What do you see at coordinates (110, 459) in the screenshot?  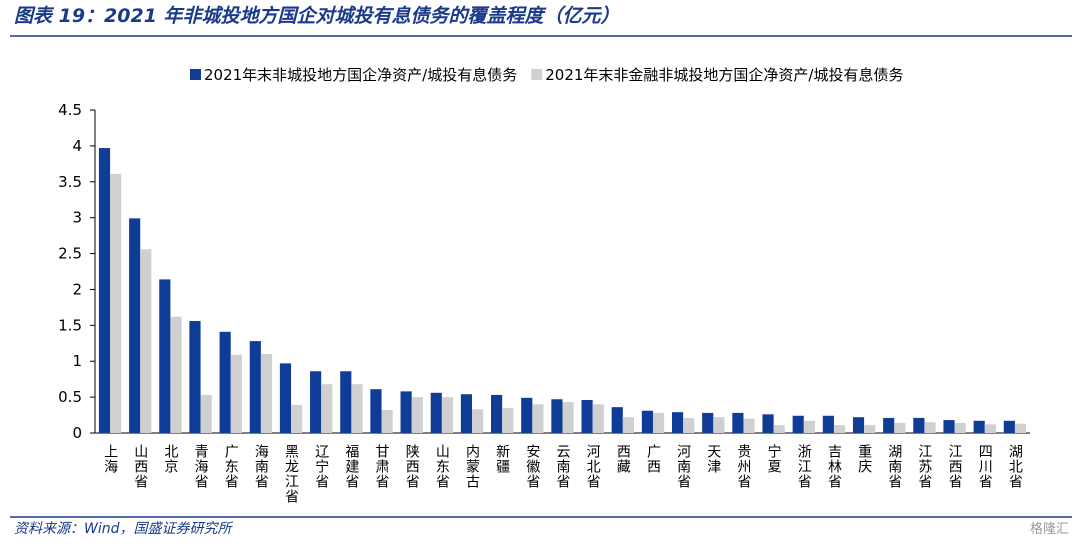 I see `x-tick-label: 上海` at bounding box center [110, 459].